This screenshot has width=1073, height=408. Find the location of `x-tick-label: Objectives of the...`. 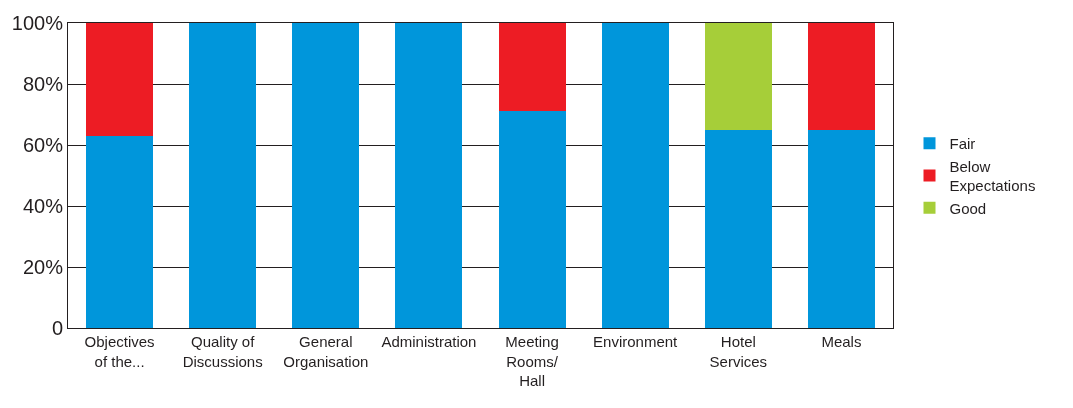

x-tick-label: Objectives of the... is located at coordinates (119, 351).